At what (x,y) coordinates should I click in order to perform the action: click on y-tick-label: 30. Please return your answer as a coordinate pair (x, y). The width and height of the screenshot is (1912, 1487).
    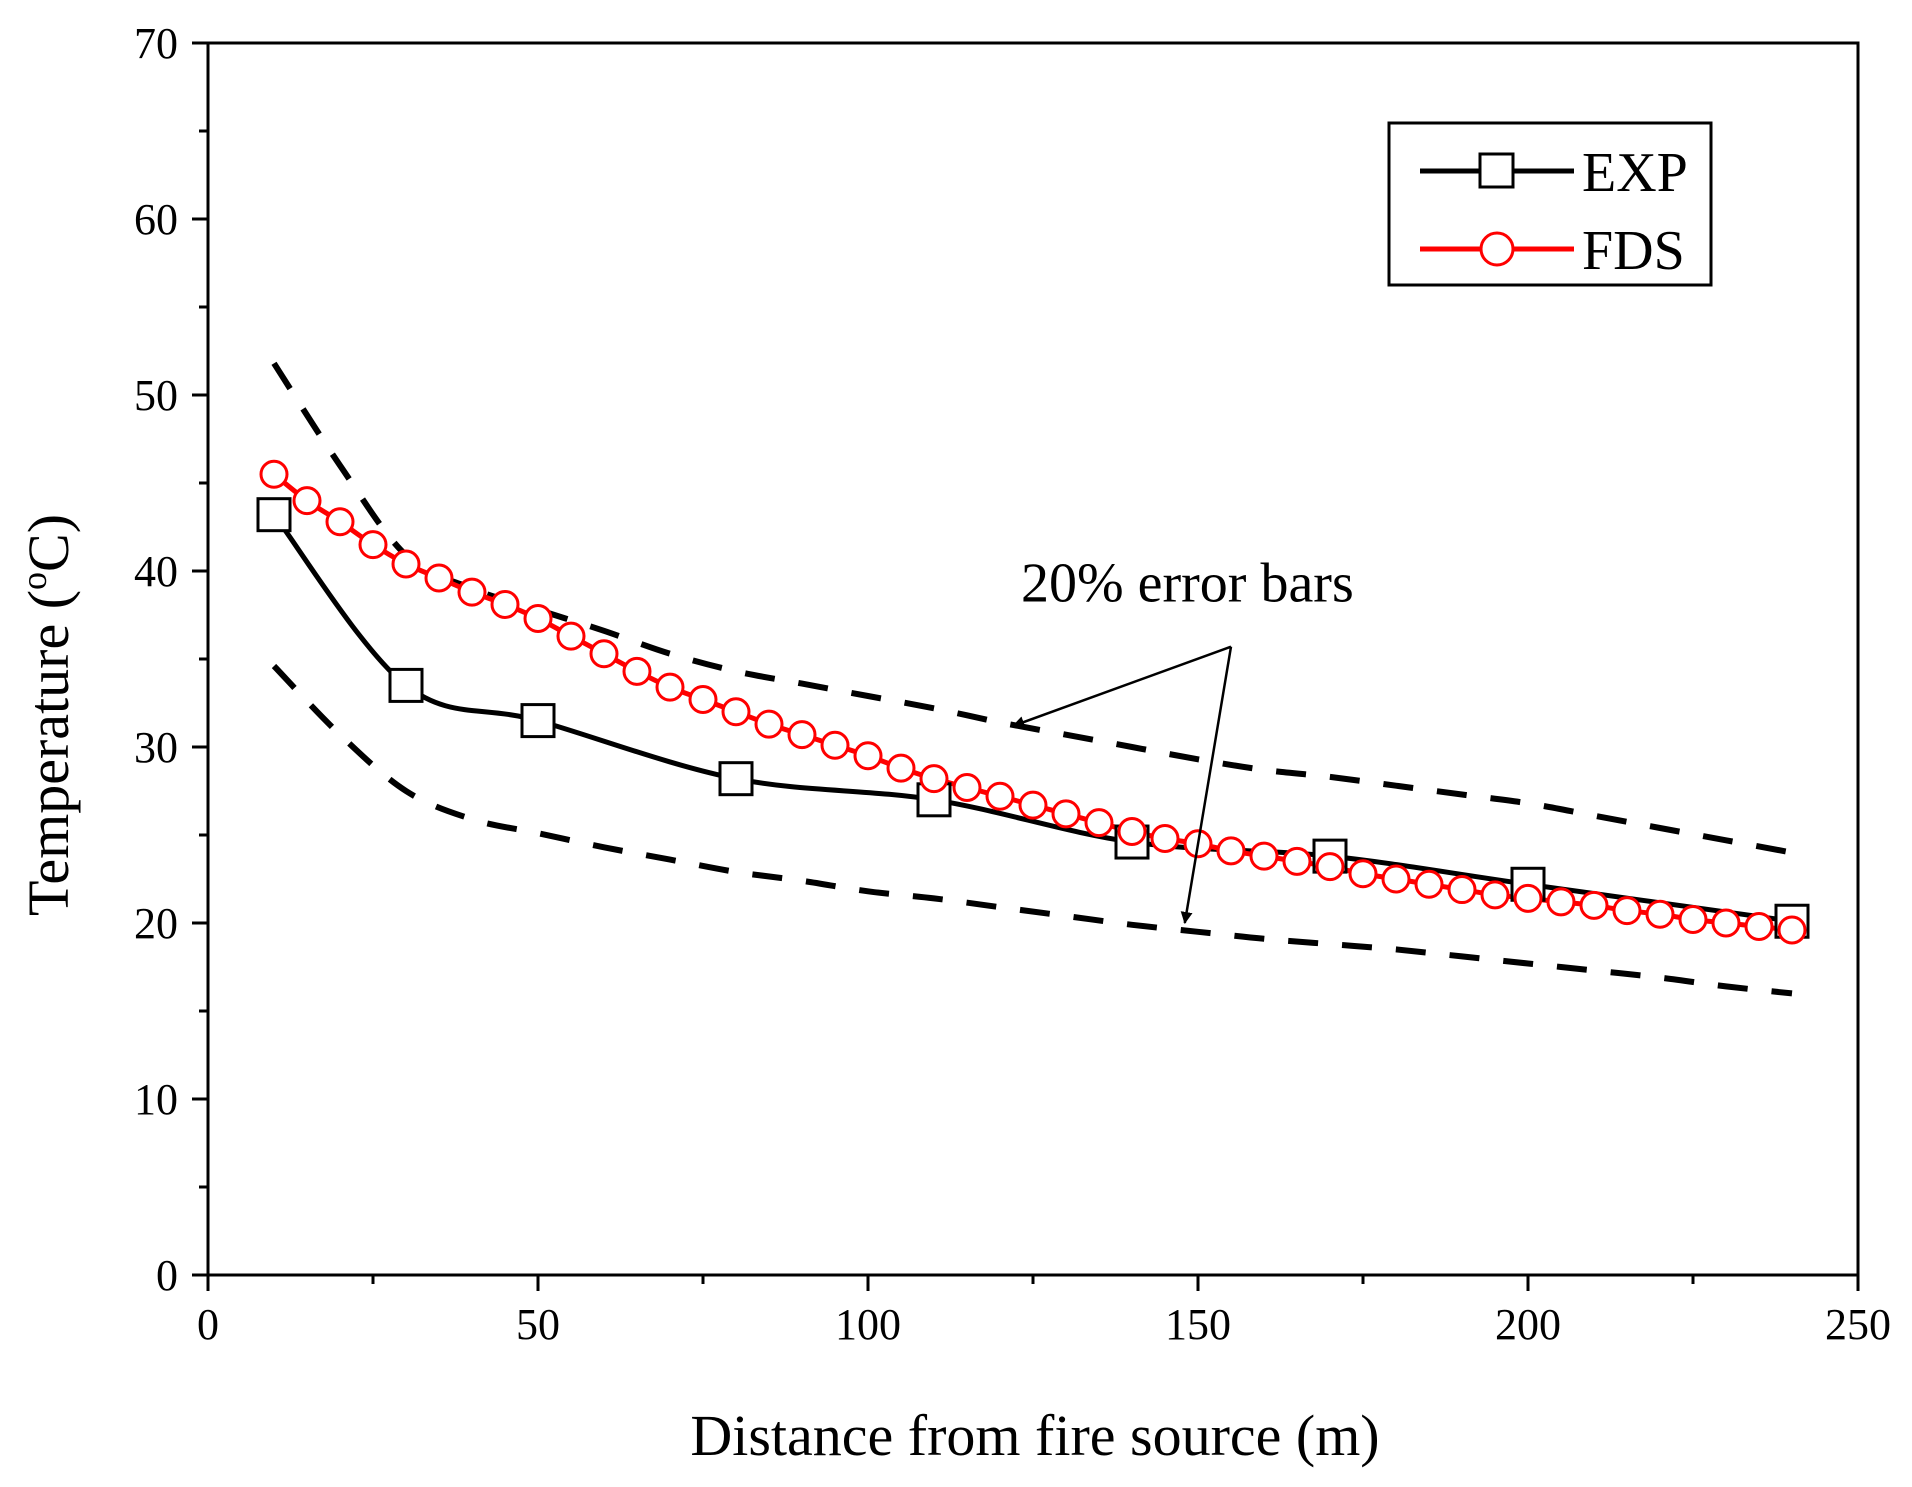
    Looking at the image, I should click on (156, 747).